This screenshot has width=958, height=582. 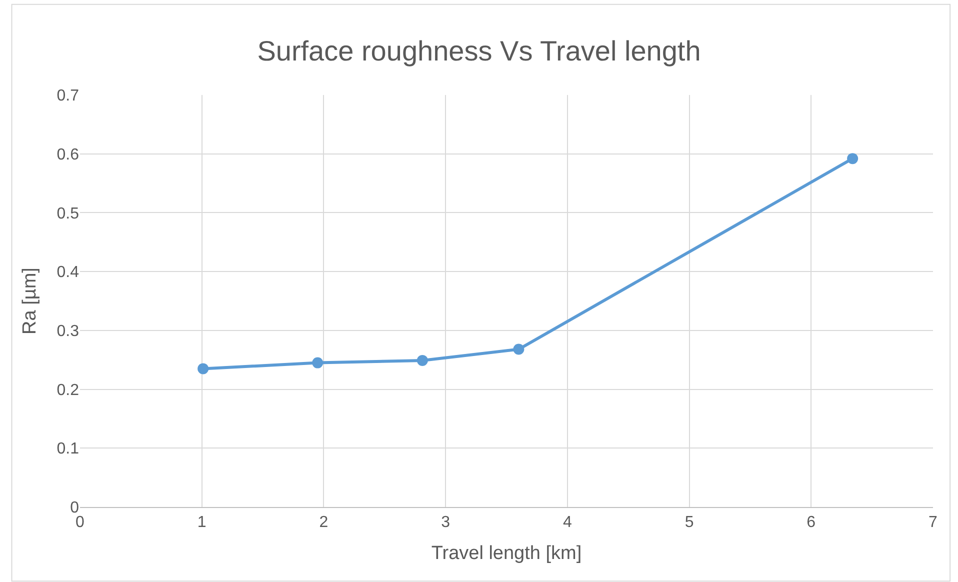 I want to click on x-axis-title: Travel length [km], so click(x=506, y=553).